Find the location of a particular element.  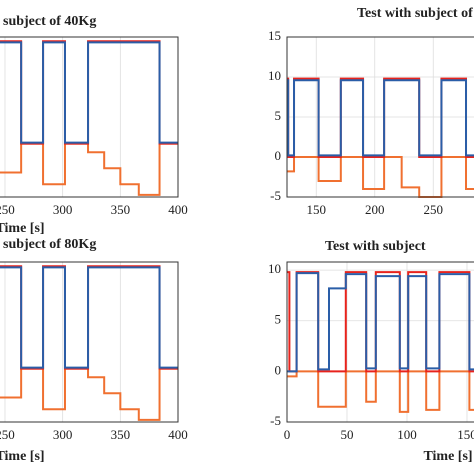

chart-title: subject of 40Kg is located at coordinates (49, 21).